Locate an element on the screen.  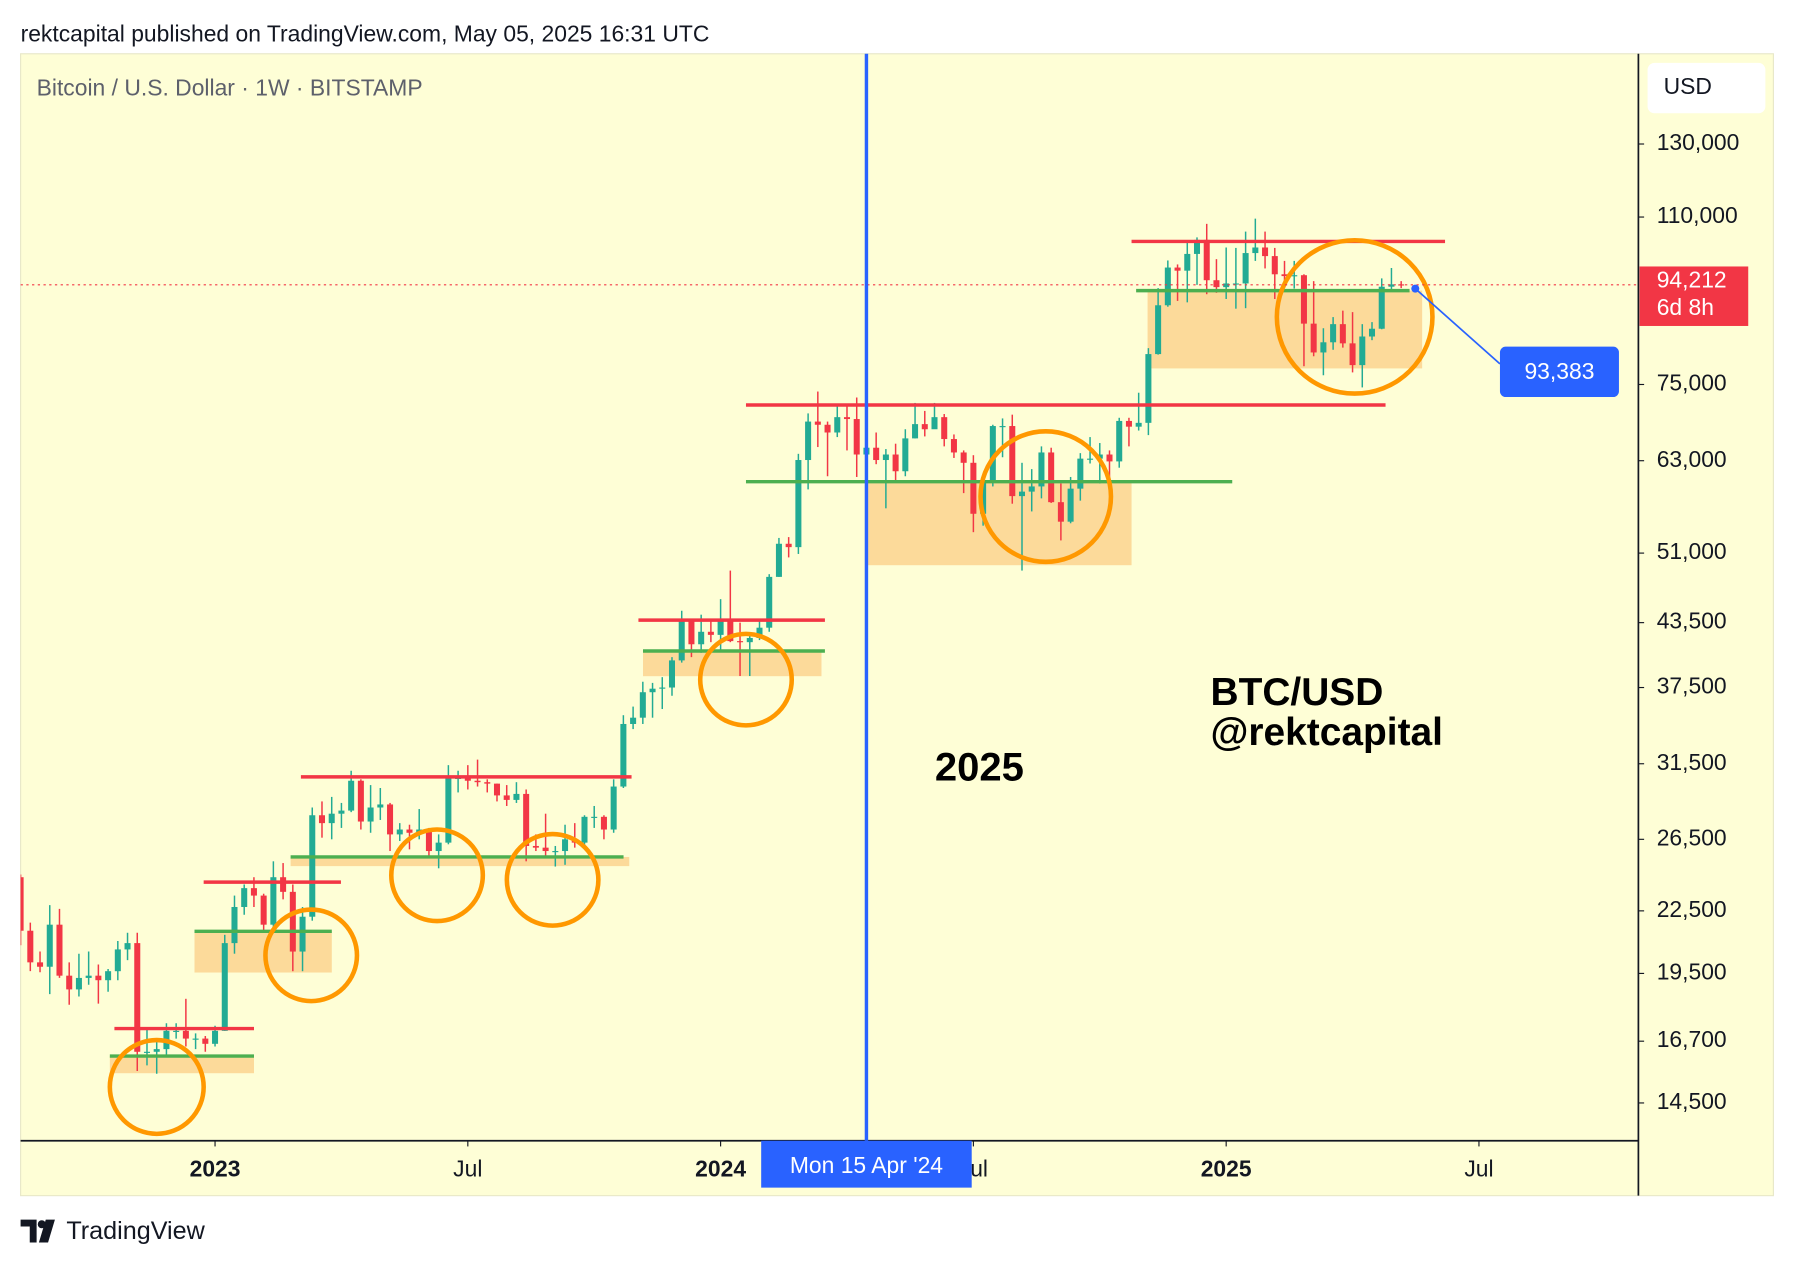
annotation: BTC/USD is located at coordinates (1296, 692).